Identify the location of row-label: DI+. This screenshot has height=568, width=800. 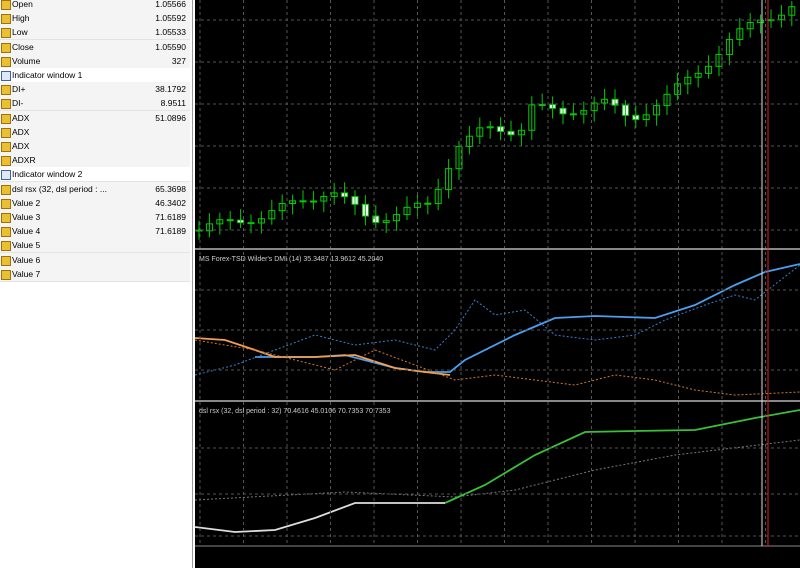
(19, 89).